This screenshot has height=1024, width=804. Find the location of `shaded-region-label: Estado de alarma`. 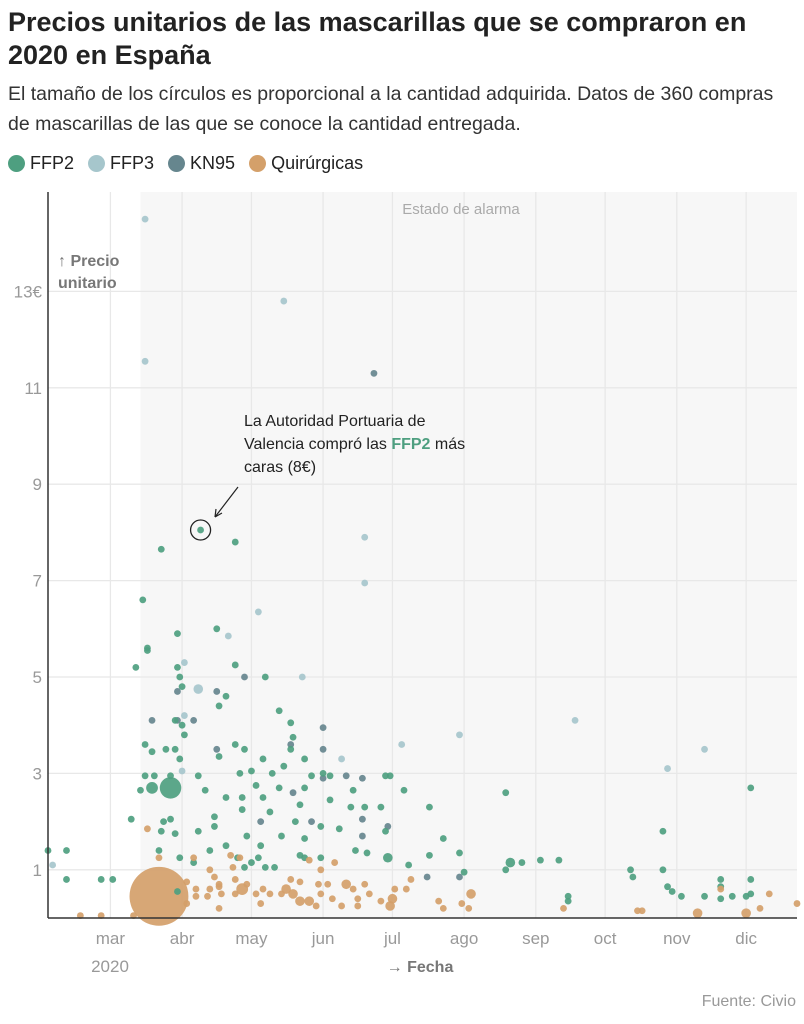

shaded-region-label: Estado de alarma is located at coordinates (461, 209).